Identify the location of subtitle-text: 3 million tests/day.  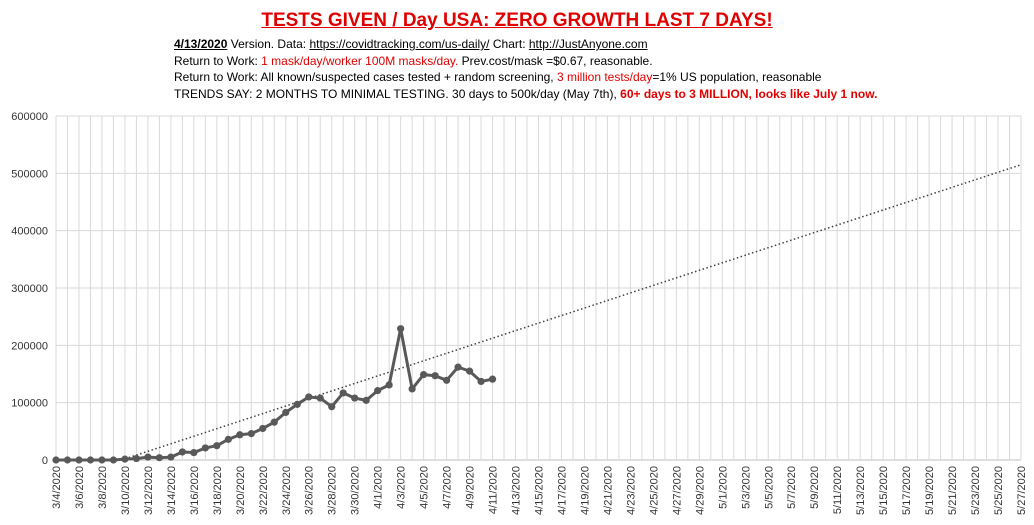
(604, 77).